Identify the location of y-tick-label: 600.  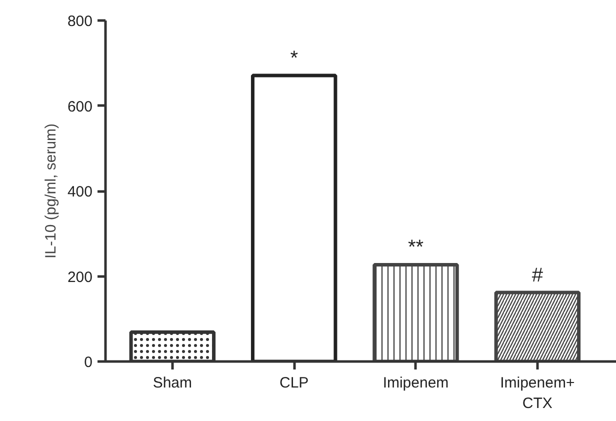
(80, 107).